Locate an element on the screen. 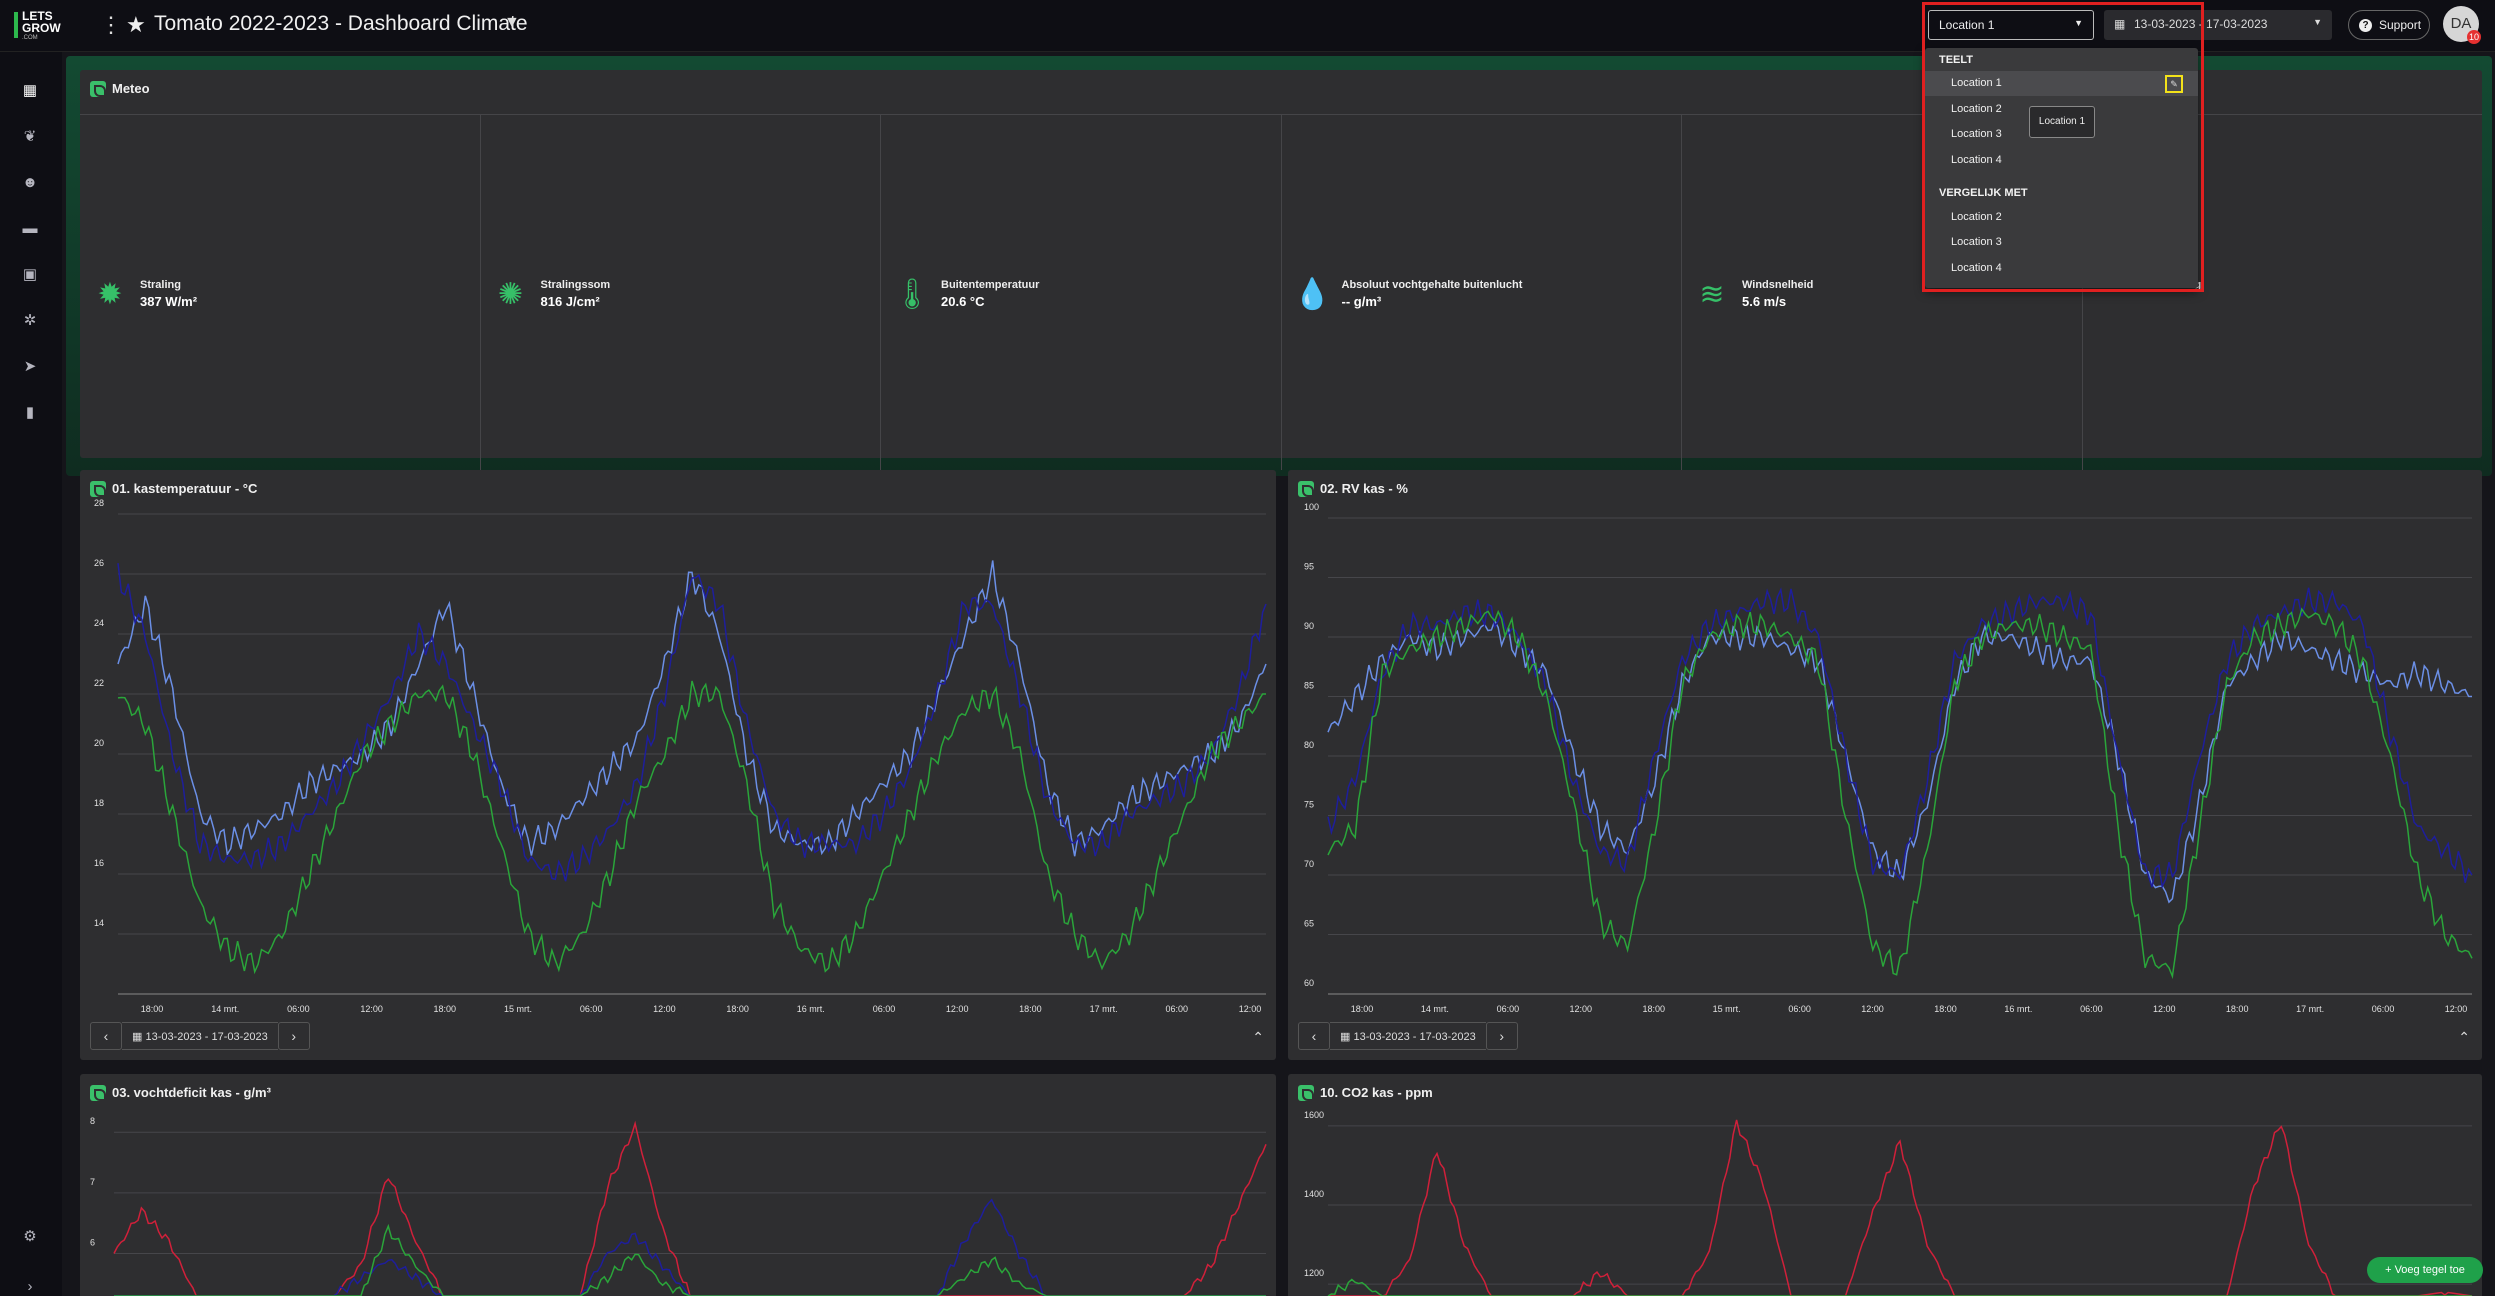 The image size is (2495, 1296). support-label: Support is located at coordinates (2400, 25).